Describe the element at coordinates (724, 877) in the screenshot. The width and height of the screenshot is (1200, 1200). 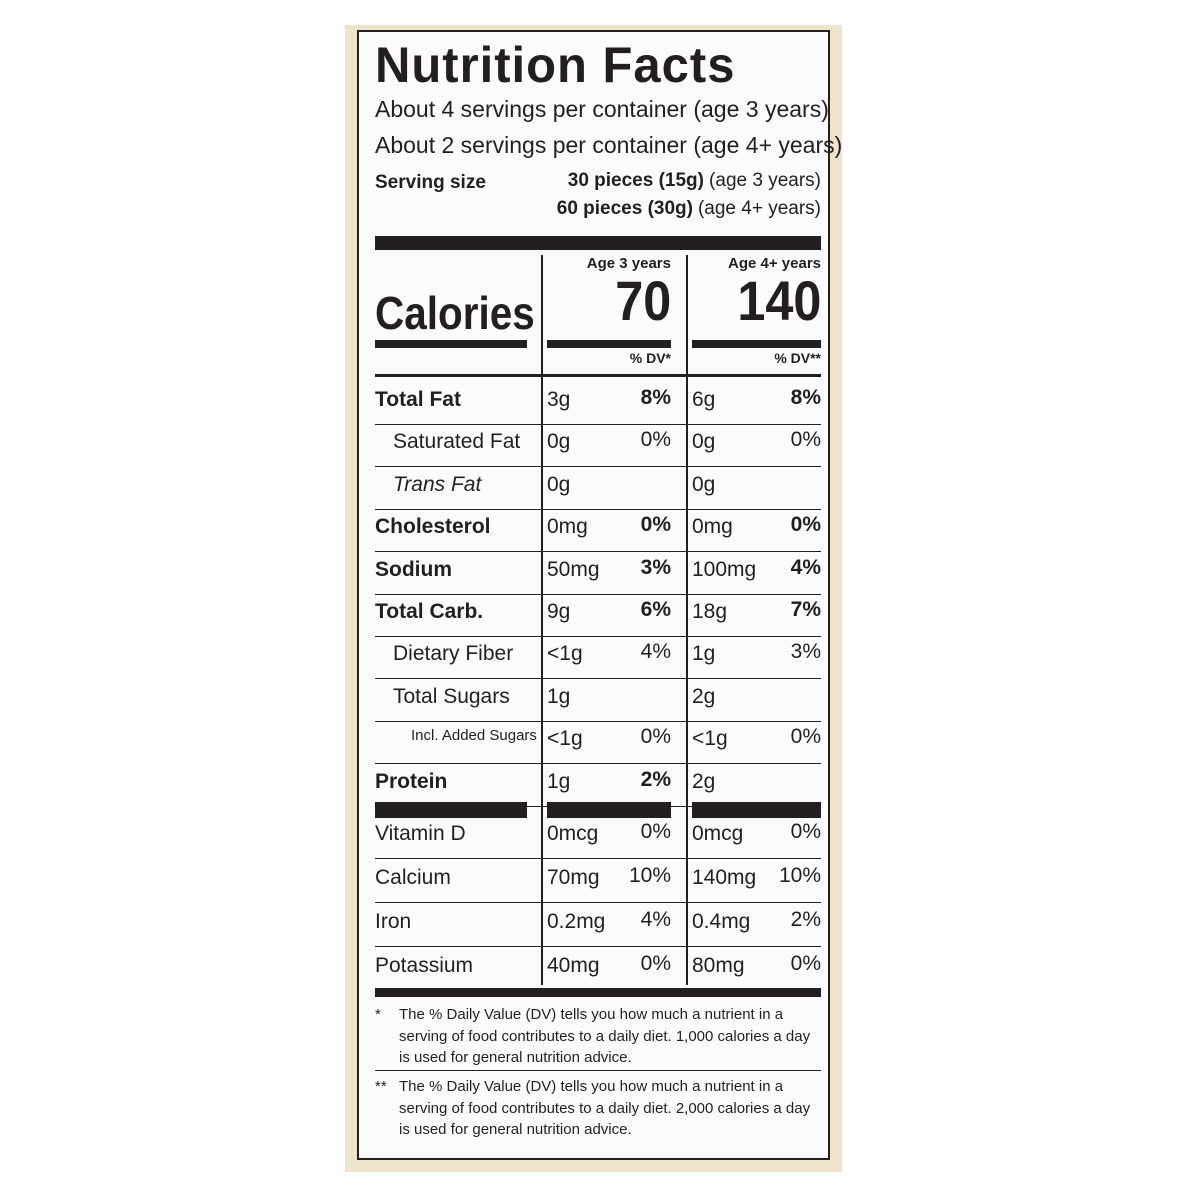
I see `amount: 140mg` at that location.